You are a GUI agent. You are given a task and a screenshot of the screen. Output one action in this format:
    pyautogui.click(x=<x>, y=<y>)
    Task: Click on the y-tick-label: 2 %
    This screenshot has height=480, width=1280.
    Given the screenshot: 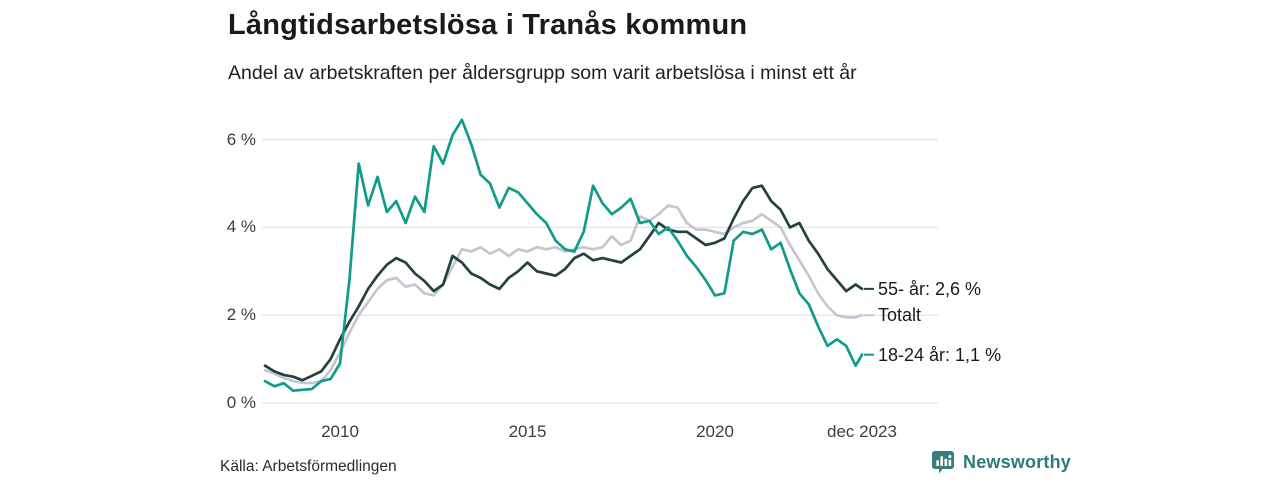 What is the action you would take?
    pyautogui.click(x=241, y=315)
    